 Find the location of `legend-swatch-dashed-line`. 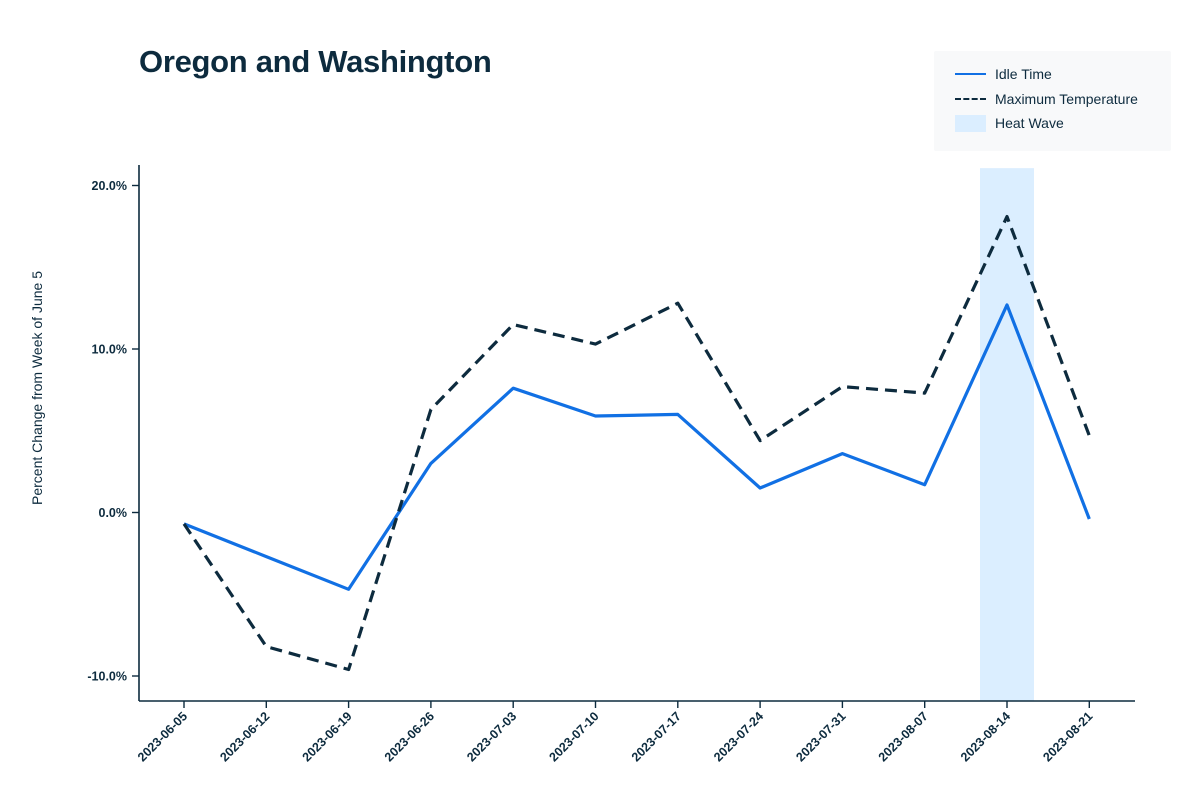

legend-swatch-dashed-line is located at coordinates (970, 99).